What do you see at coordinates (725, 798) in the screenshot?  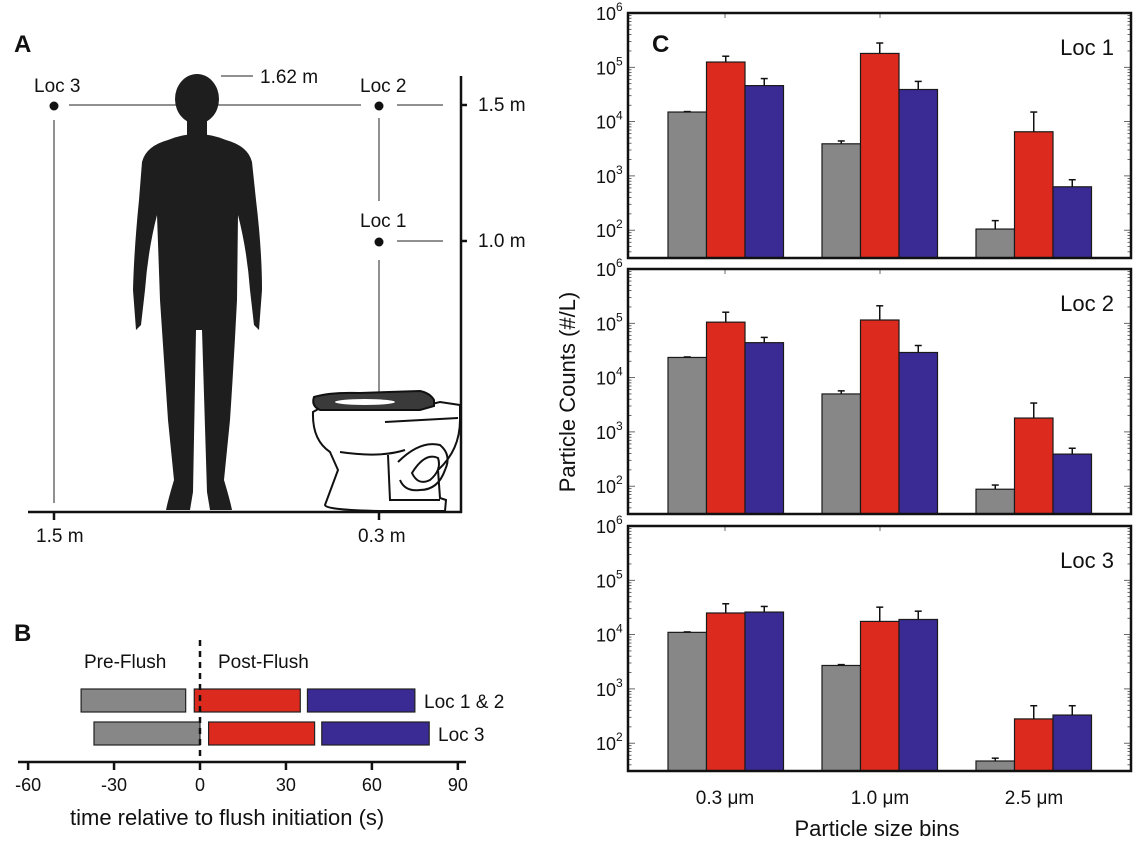 I see `category-label-0-3: 0.3 μm` at bounding box center [725, 798].